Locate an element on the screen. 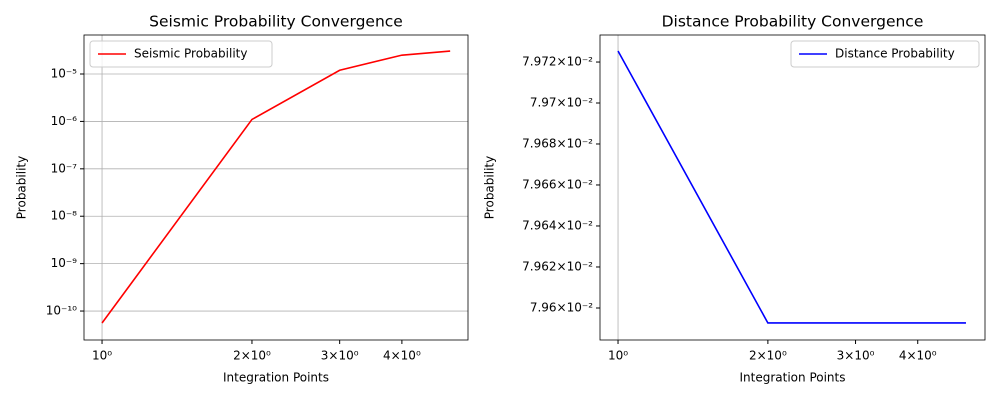 The width and height of the screenshot is (1000, 400). y-tick-label: 10⁻⁹ is located at coordinates (64, 263).